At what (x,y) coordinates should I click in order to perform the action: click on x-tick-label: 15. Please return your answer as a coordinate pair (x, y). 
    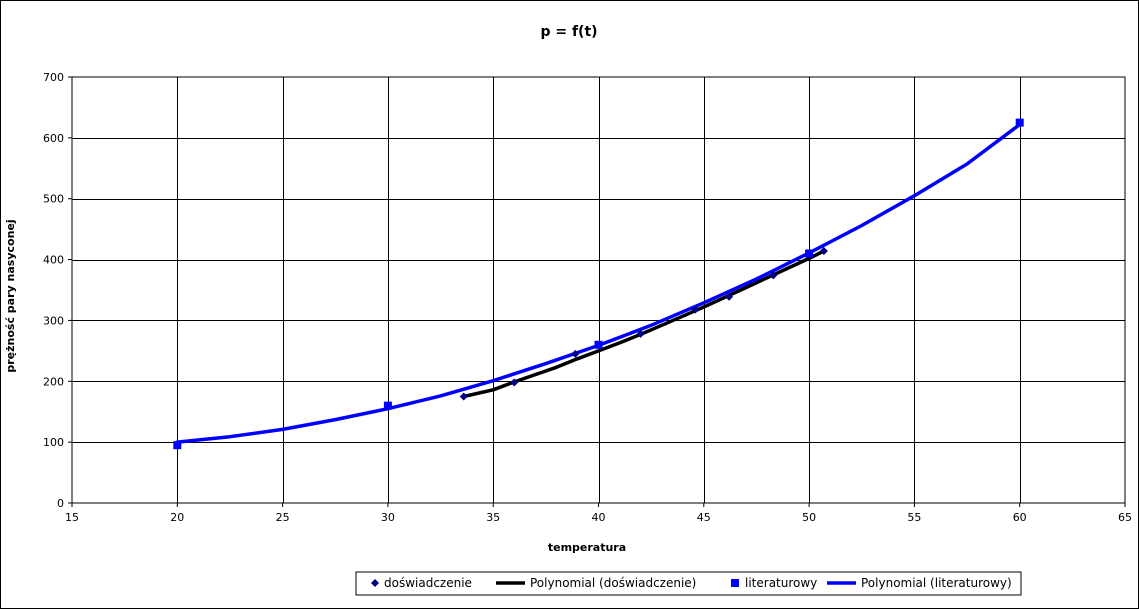
    Looking at the image, I should click on (72, 517).